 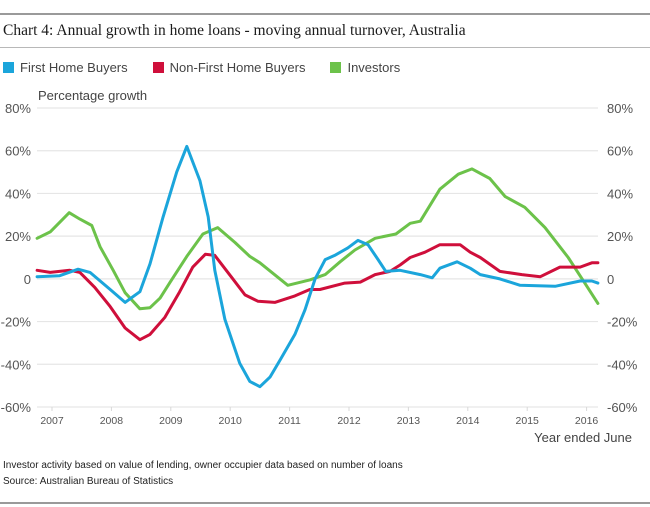 What do you see at coordinates (16, 364) in the screenshot?
I see `y-tick-label-left: -40%` at bounding box center [16, 364].